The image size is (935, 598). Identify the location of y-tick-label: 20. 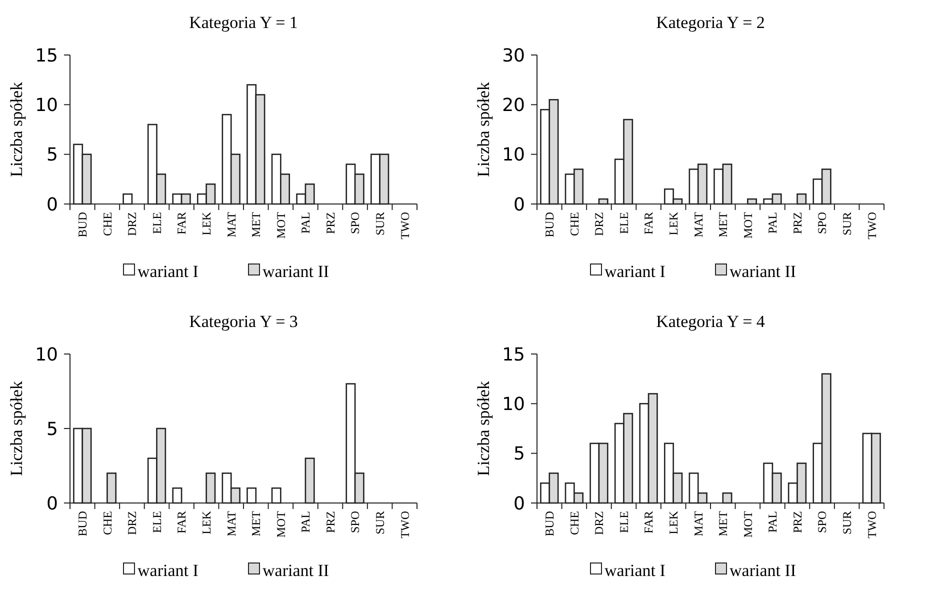
(513, 105).